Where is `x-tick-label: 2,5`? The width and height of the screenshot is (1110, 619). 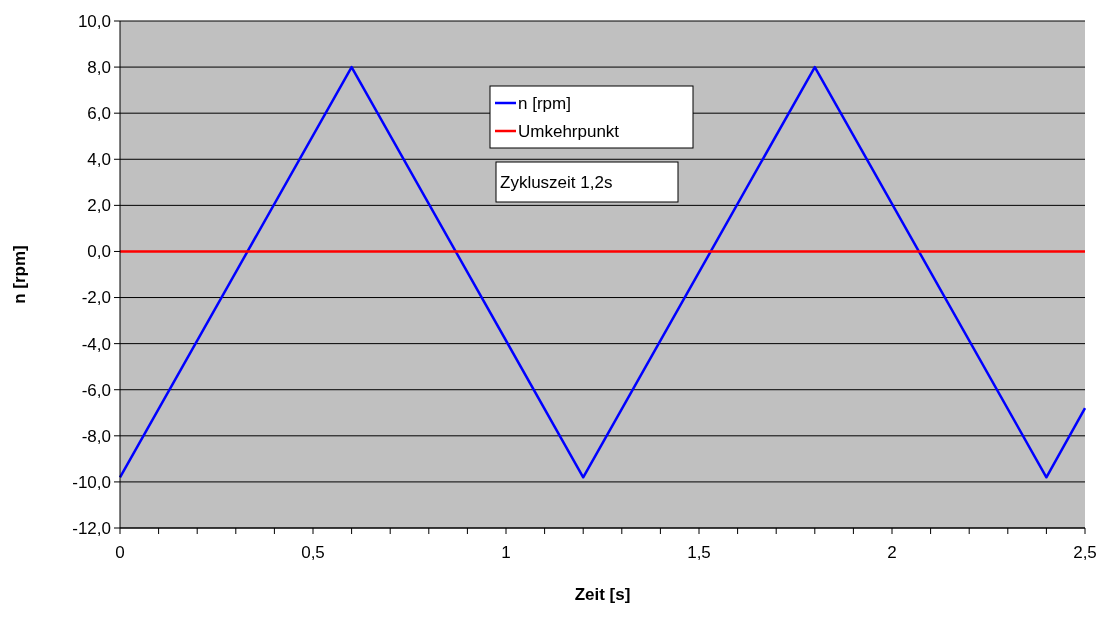 x-tick-label: 2,5 is located at coordinates (1085, 552).